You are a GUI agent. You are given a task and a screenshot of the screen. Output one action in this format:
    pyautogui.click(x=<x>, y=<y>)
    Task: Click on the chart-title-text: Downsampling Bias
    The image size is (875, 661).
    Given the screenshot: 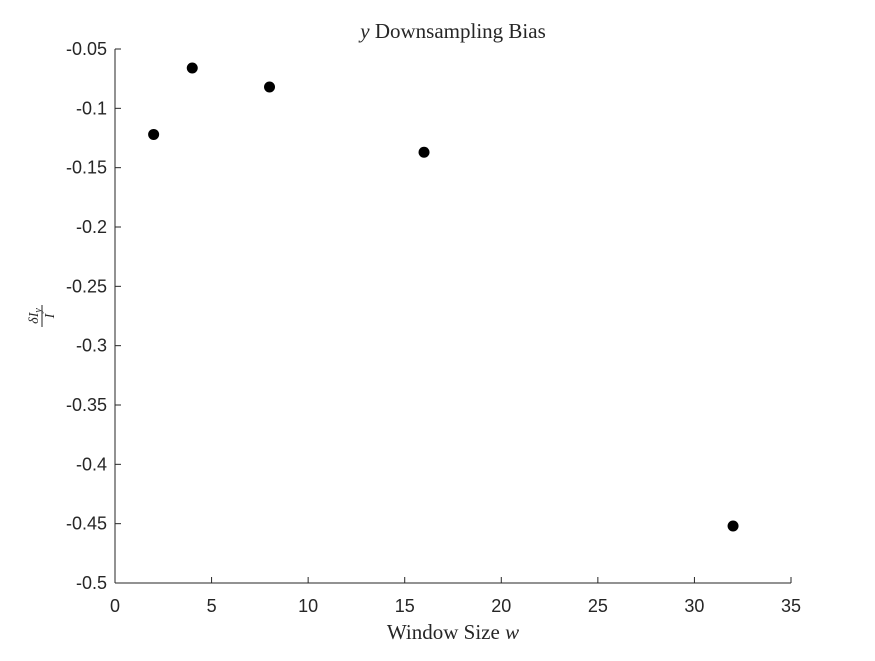 What is the action you would take?
    pyautogui.click(x=458, y=31)
    